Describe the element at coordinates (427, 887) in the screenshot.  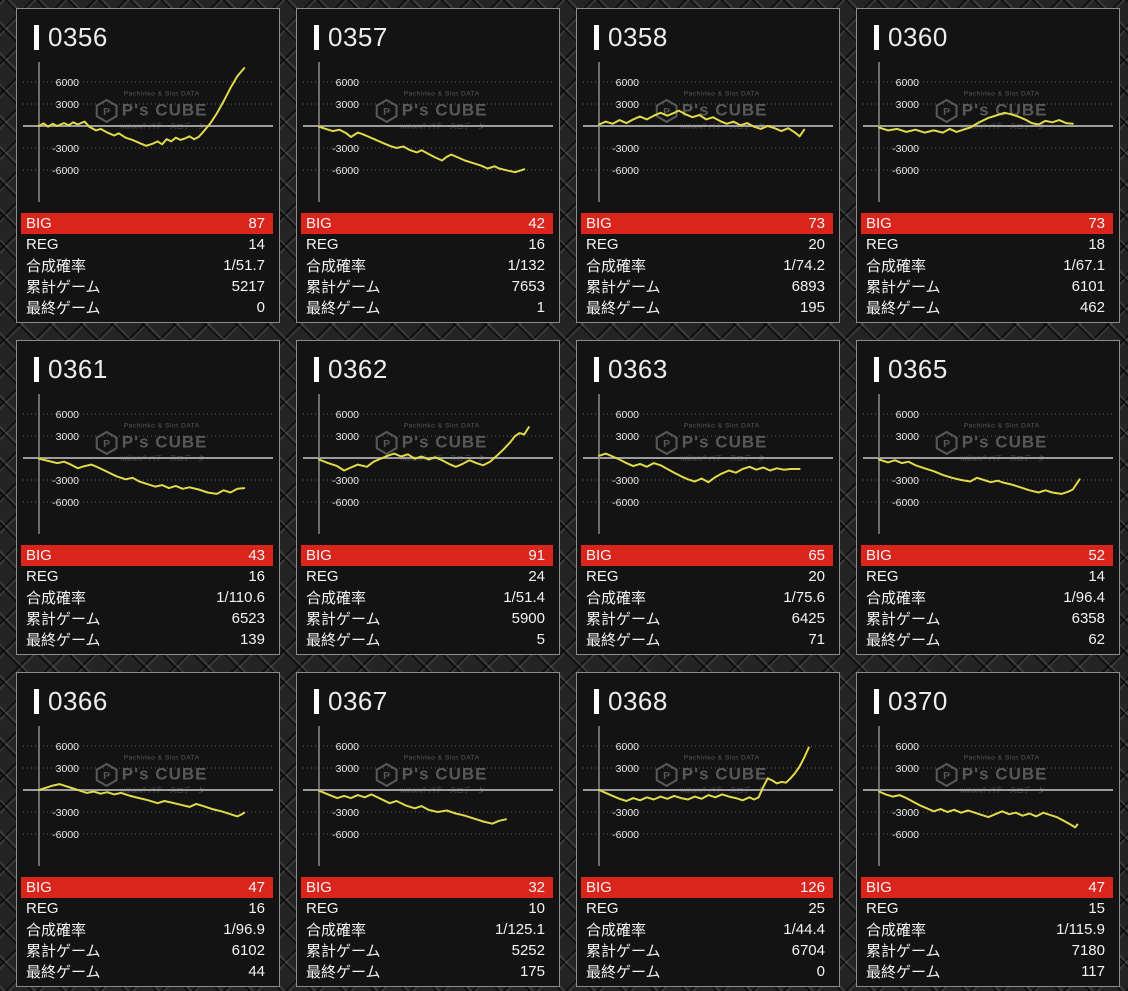
I see `stat-row-big: BIG 32` at that location.